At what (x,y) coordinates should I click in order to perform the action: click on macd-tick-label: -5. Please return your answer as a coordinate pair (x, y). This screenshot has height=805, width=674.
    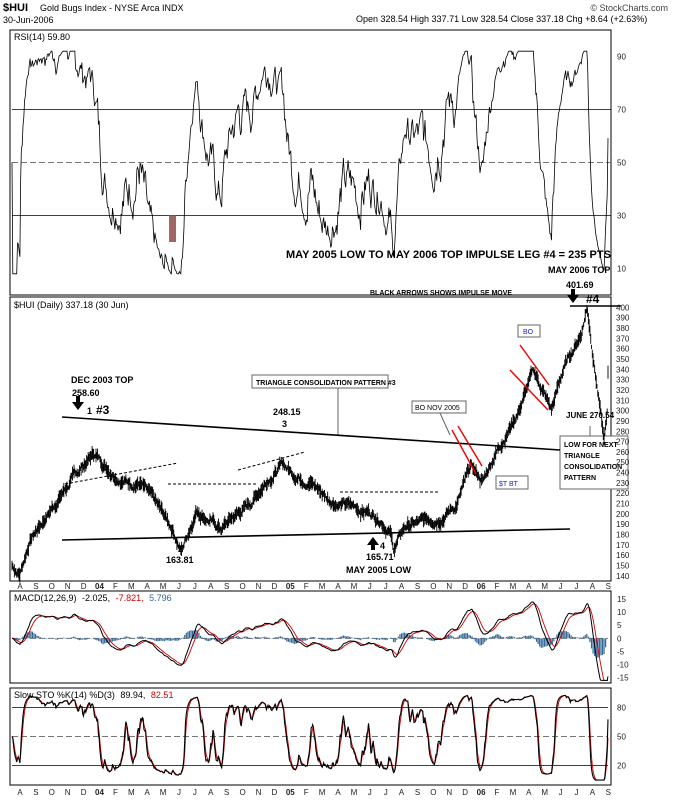
    Looking at the image, I should click on (621, 651).